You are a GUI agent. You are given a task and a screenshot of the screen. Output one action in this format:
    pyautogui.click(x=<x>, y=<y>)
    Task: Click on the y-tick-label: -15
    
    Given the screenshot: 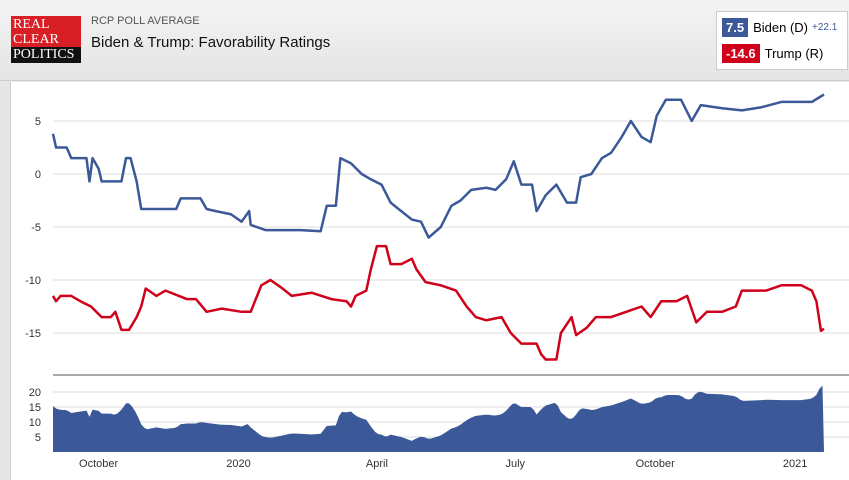 What is the action you would take?
    pyautogui.click(x=33, y=334)
    